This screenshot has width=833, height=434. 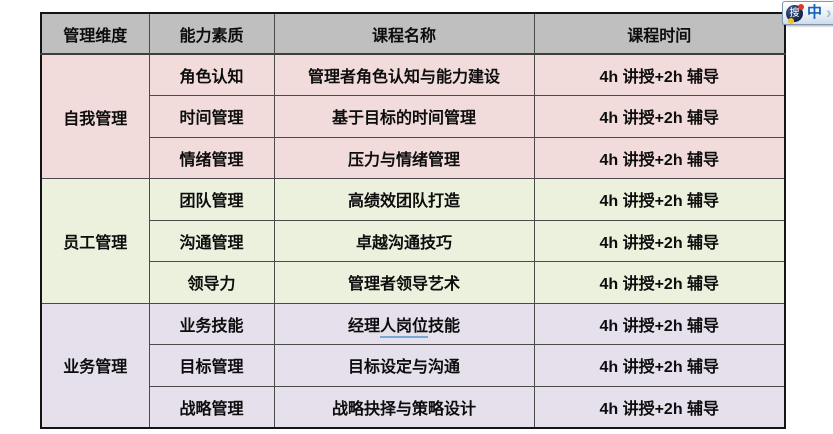 I want to click on course-cell: 卓越沟通技巧, so click(x=404, y=240).